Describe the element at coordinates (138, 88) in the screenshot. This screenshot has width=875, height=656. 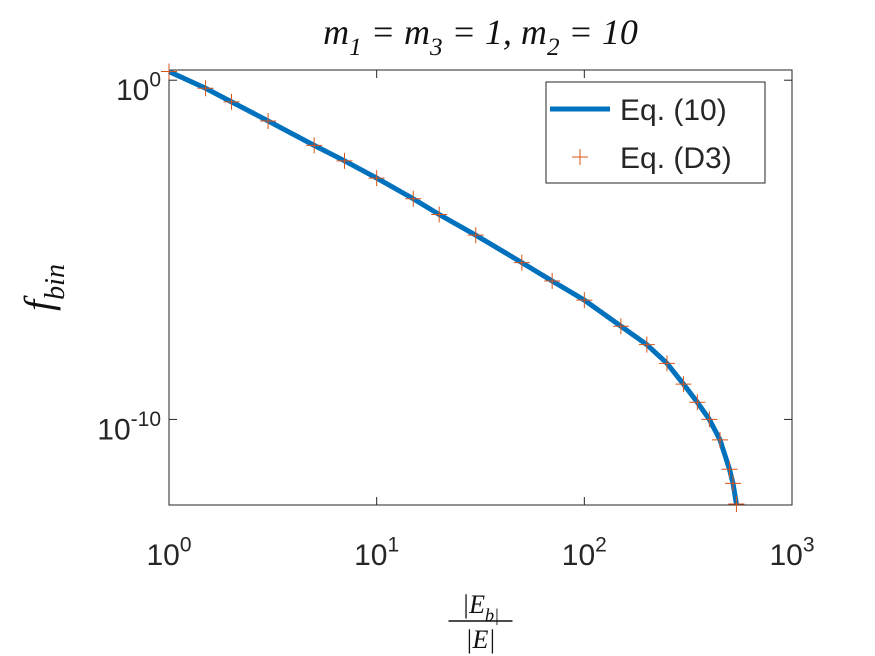
I see `y-tick-label: 100` at that location.